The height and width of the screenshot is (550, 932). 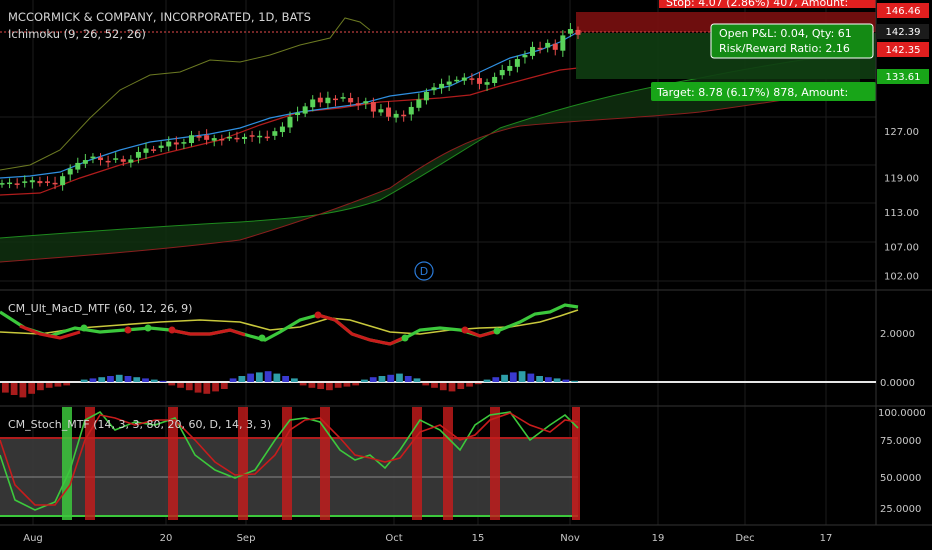 What do you see at coordinates (903, 77) in the screenshot?
I see `target-price-text: 133.61` at bounding box center [903, 77].